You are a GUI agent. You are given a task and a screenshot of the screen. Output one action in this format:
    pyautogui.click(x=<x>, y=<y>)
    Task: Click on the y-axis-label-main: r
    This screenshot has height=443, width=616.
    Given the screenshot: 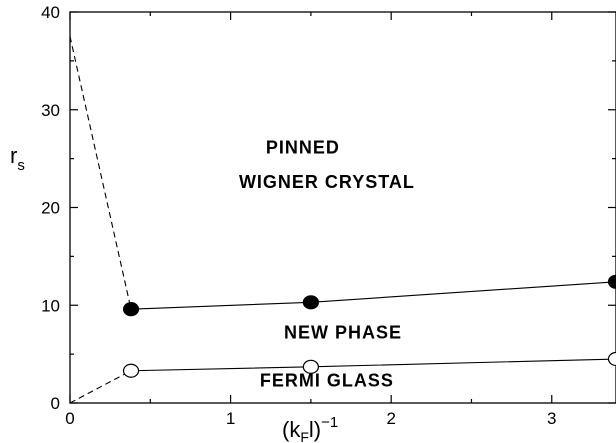 What is the action you would take?
    pyautogui.click(x=13, y=155)
    